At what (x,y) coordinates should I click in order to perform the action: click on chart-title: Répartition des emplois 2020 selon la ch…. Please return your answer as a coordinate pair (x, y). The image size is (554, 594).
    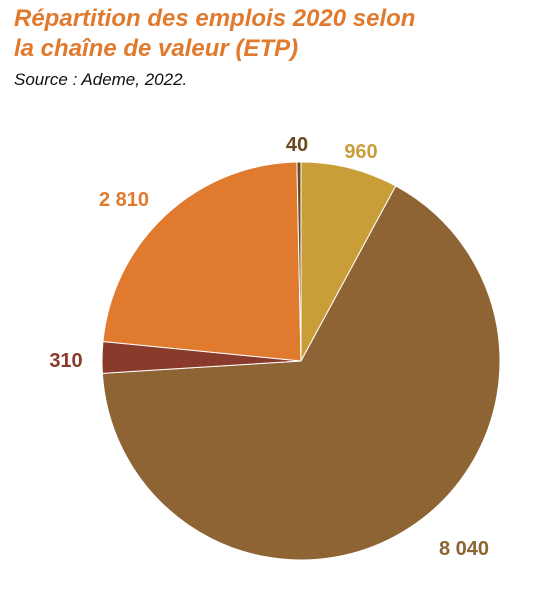
    Looking at the image, I should click on (274, 34).